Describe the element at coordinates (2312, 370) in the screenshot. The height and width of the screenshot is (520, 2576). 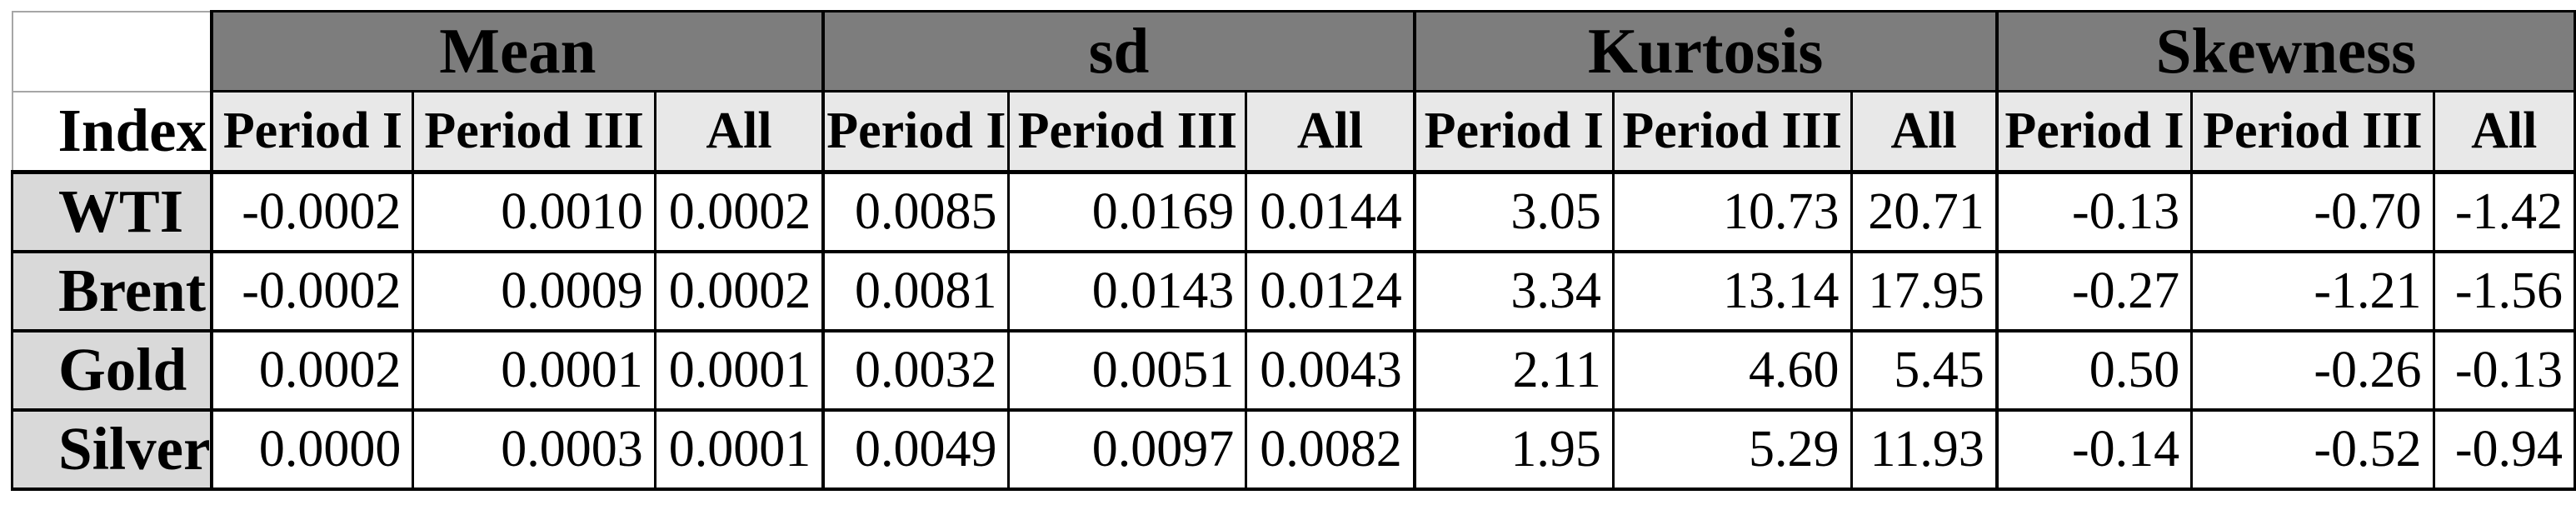
I see `cell-gold-skewness-period3: -0.26` at that location.